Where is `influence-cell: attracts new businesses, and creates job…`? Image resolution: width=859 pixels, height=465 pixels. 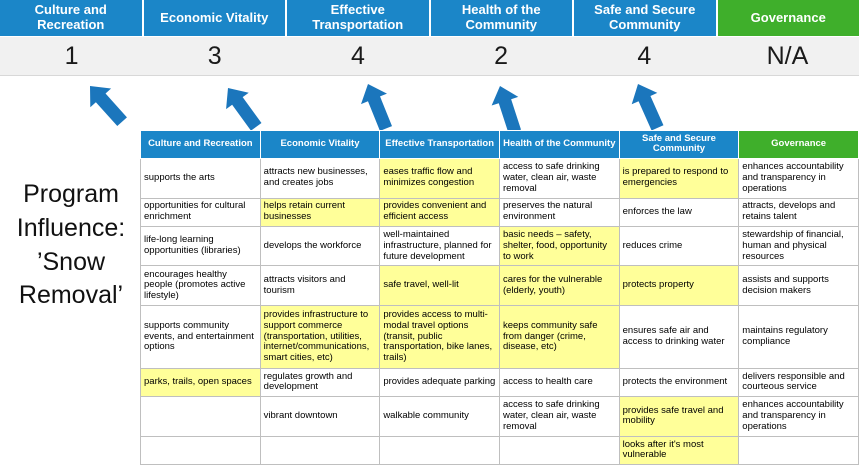 influence-cell: attracts new businesses, and creates job… is located at coordinates (320, 178).